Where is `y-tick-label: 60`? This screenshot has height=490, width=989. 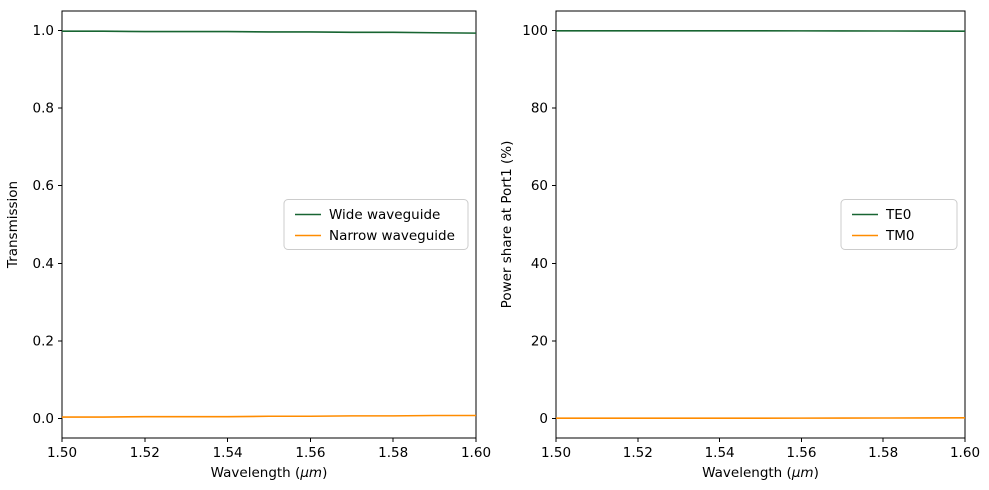 y-tick-label: 60 is located at coordinates (539, 186).